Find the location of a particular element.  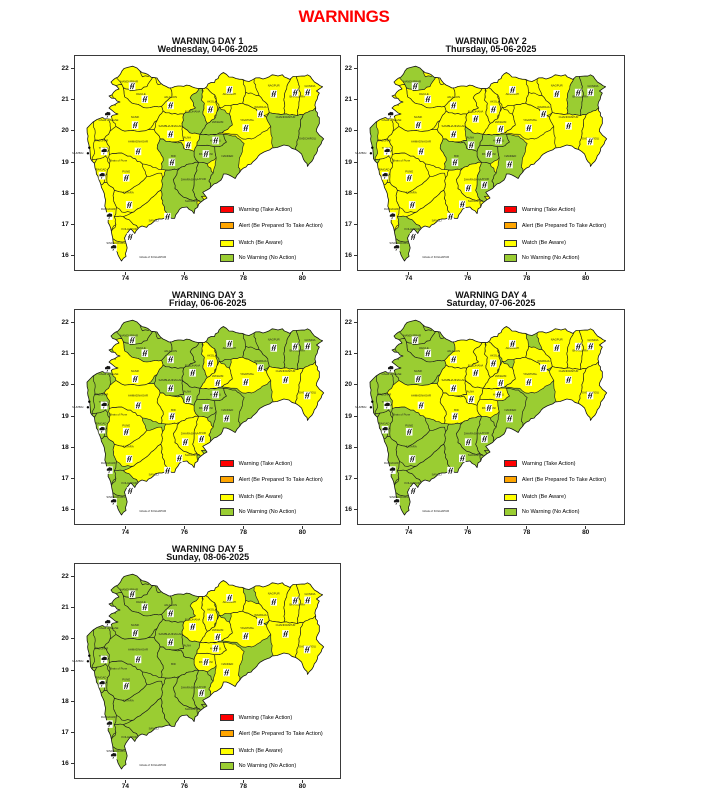

svg-text: WARDHA is located at coordinates (260, 361).